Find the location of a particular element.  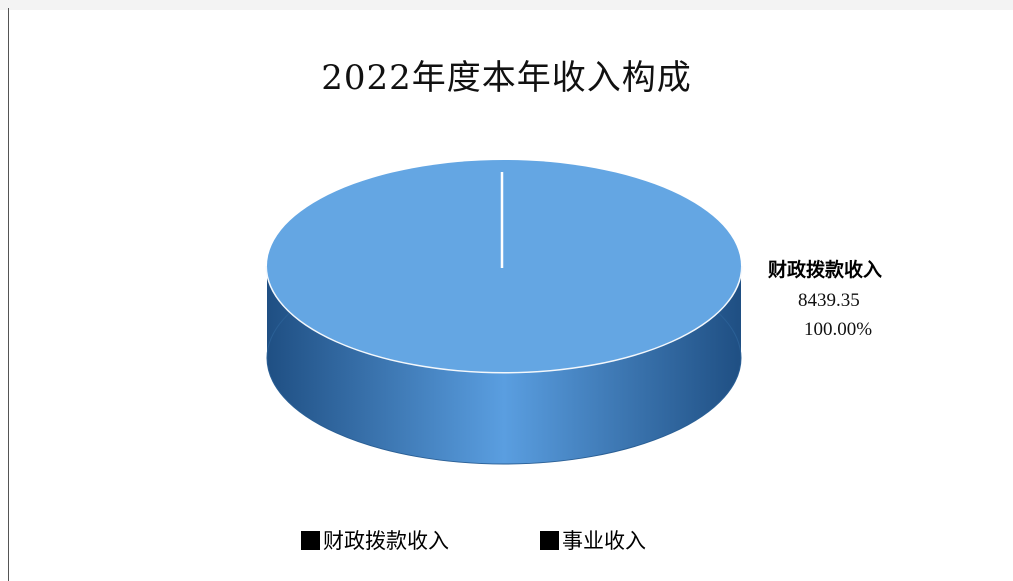

legend-item-business-income: 事业收入 is located at coordinates (593, 540).